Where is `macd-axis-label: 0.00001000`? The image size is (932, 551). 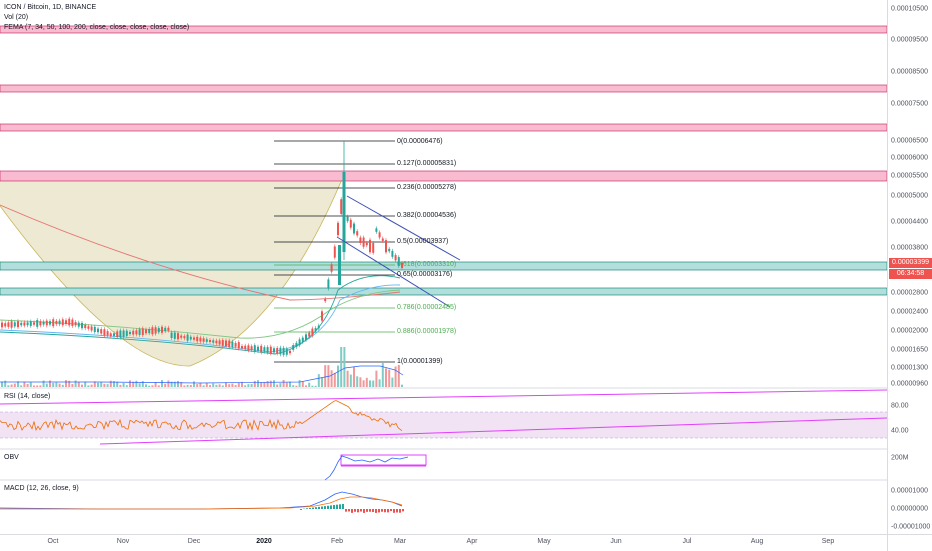
macd-axis-label: 0.00001000 is located at coordinates (909, 491).